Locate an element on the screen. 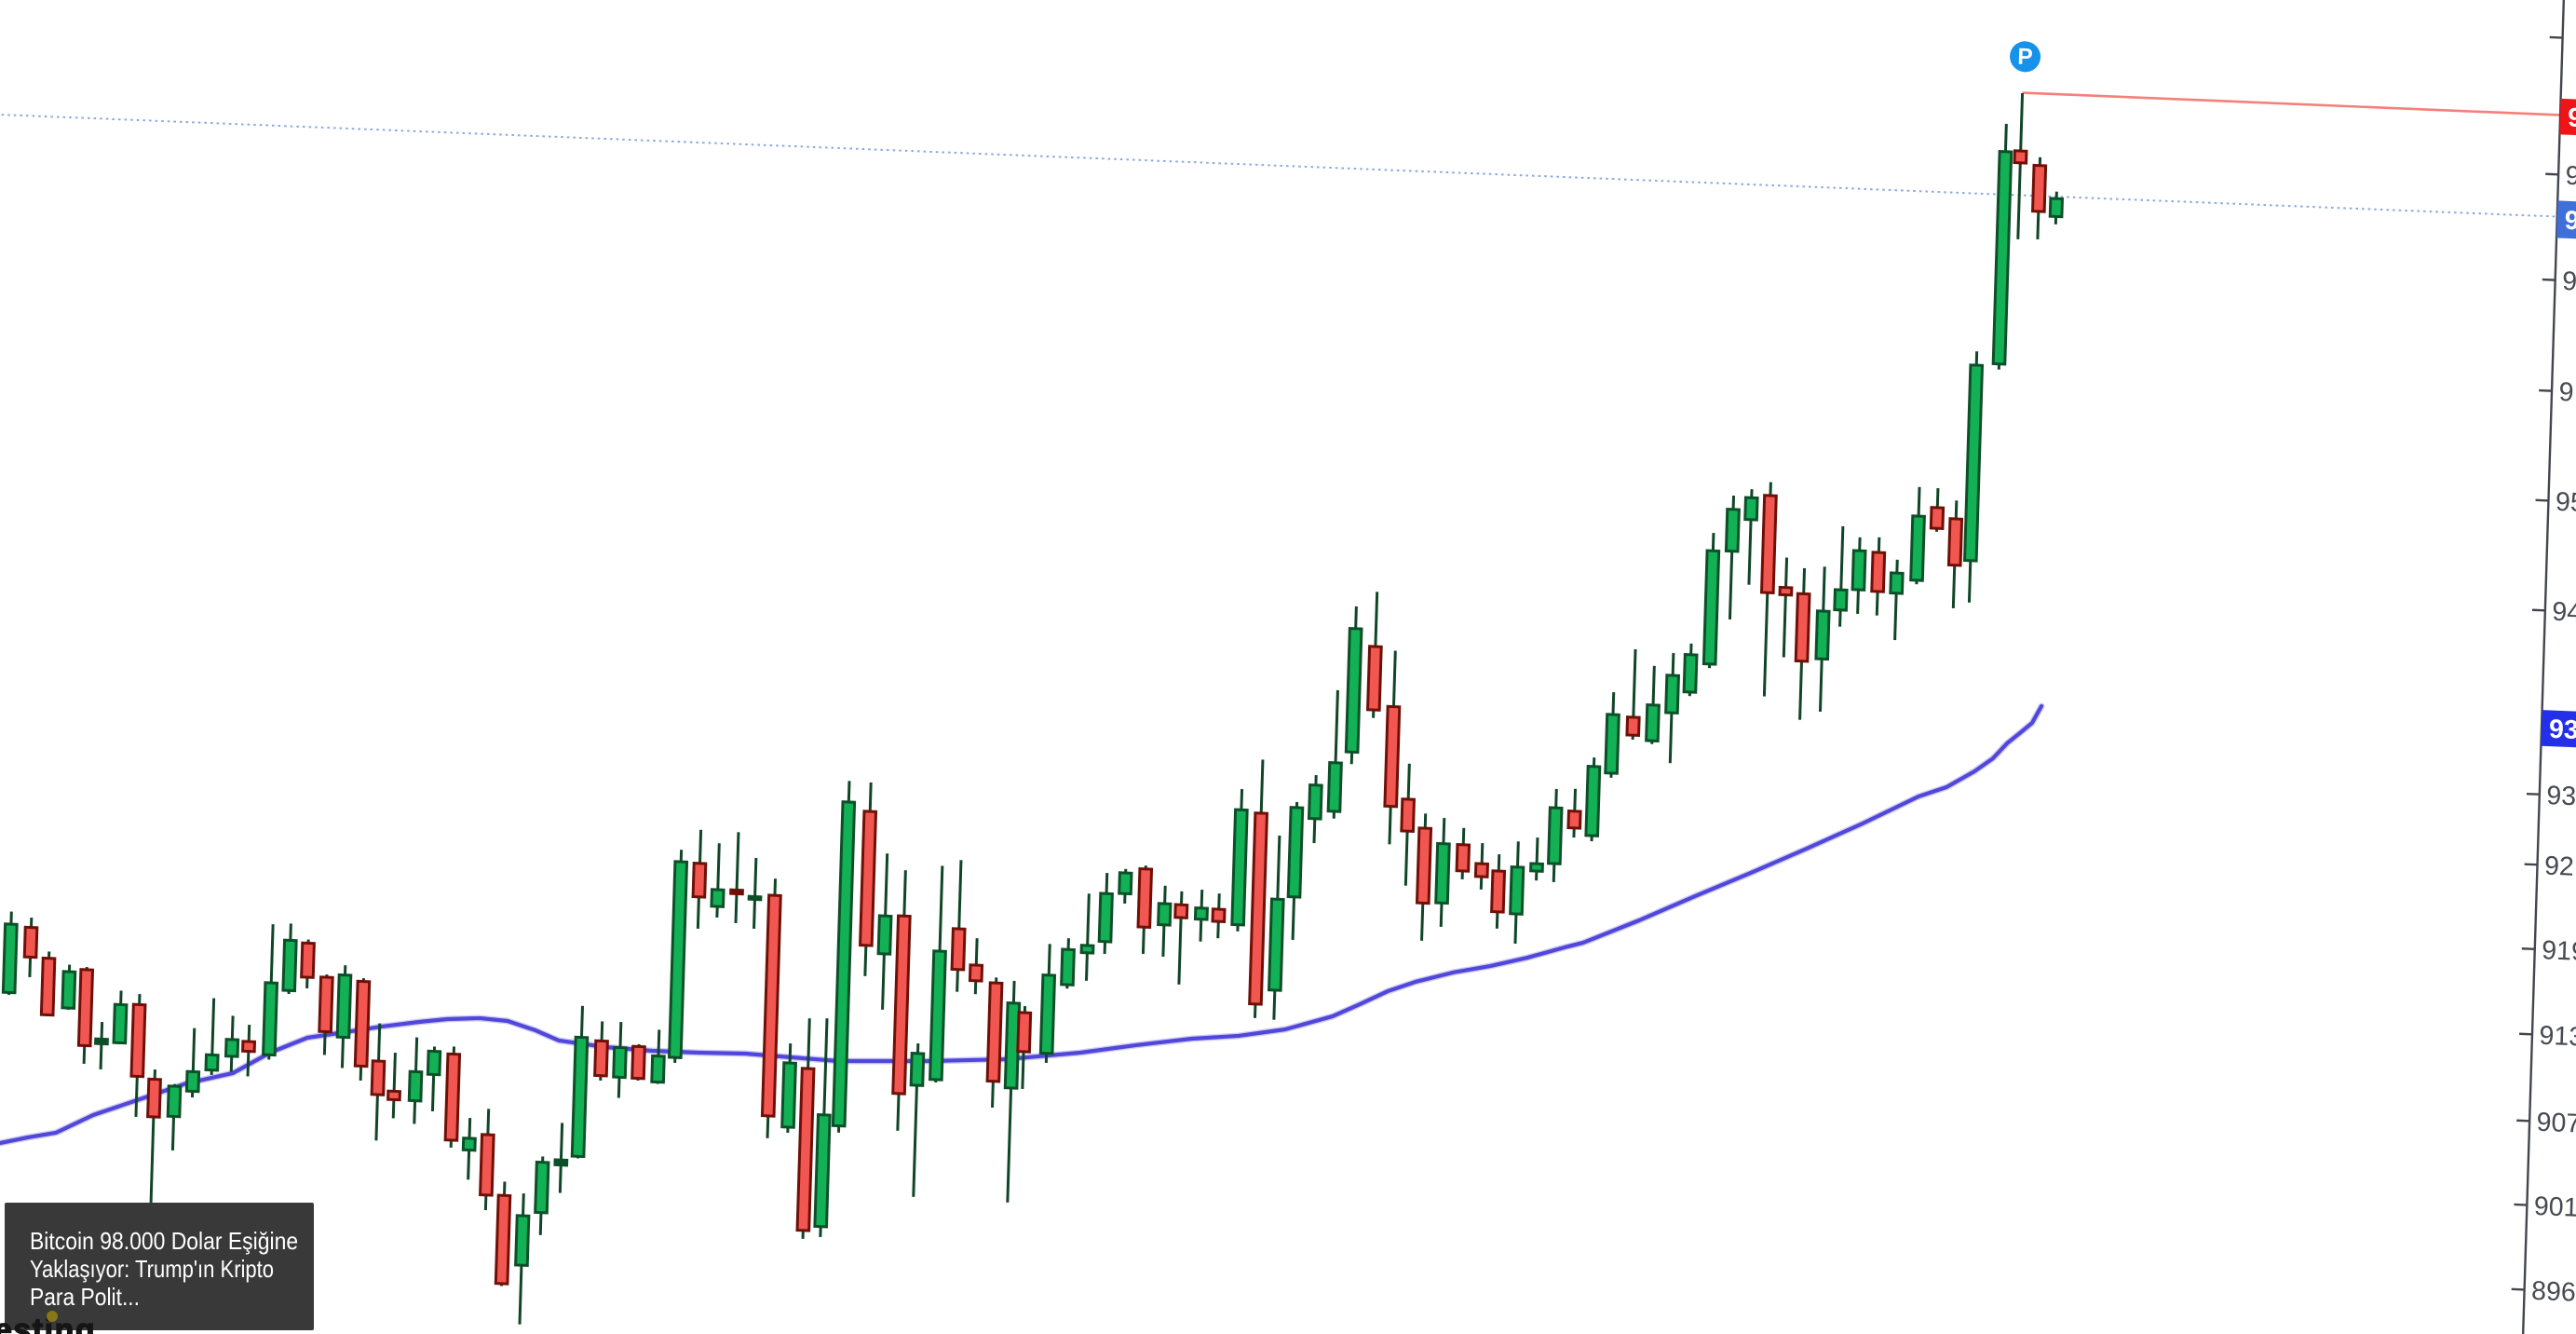 This screenshot has width=2576, height=1334. svg-text: 913 is located at coordinates (2557, 1037).